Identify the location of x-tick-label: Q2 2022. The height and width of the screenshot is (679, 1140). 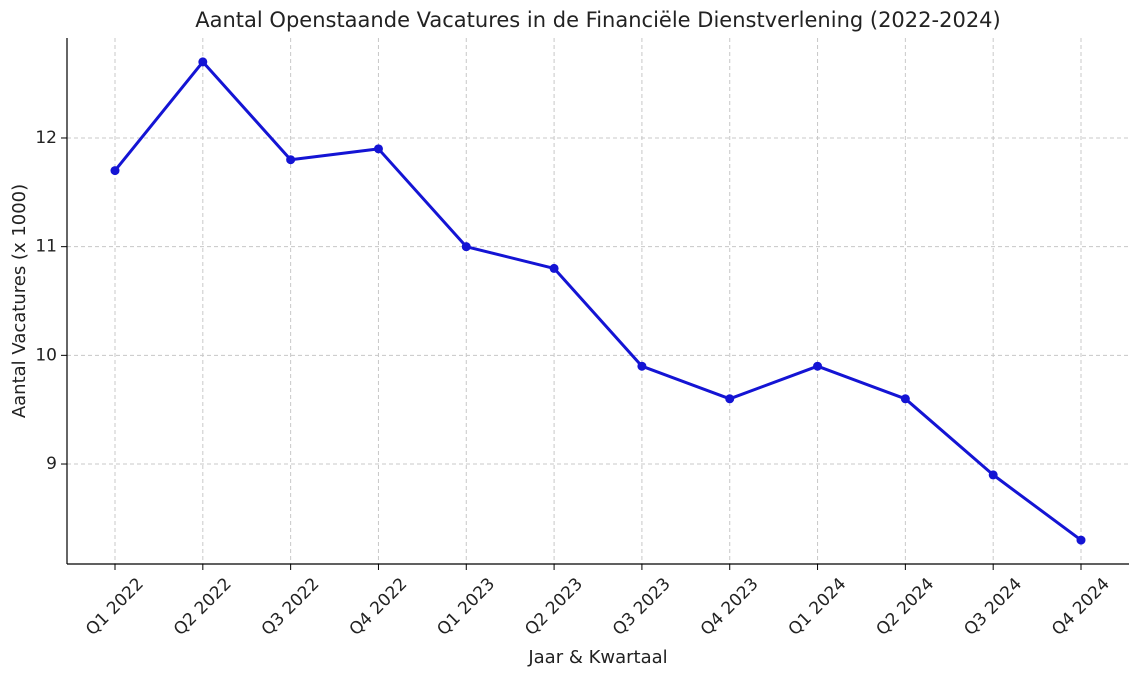
(203, 607).